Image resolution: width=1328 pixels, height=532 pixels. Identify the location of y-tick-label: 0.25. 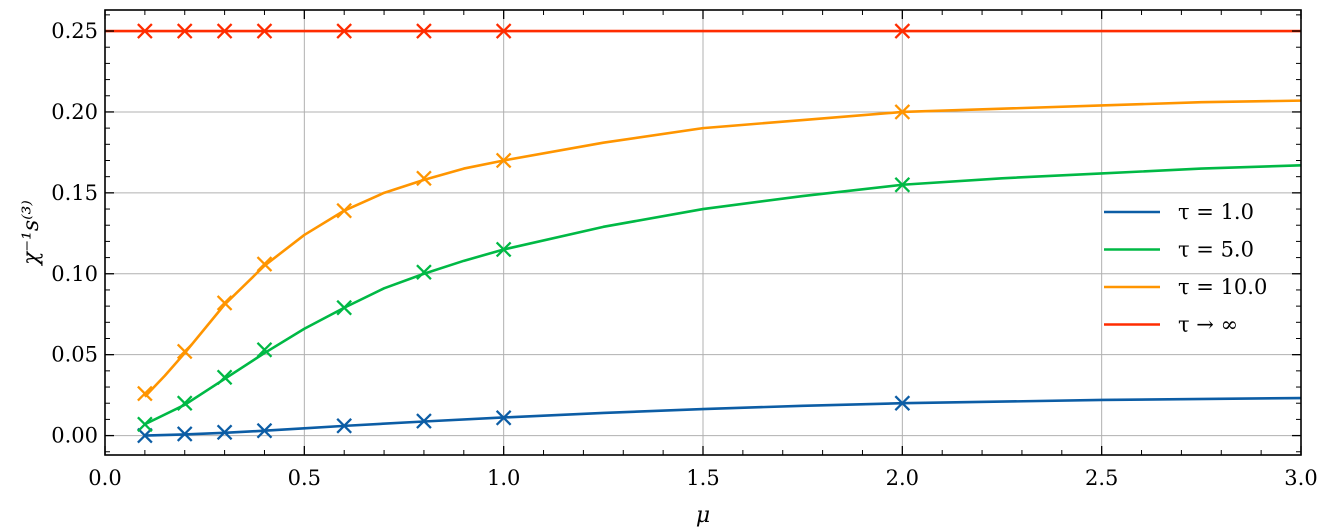
(74, 31).